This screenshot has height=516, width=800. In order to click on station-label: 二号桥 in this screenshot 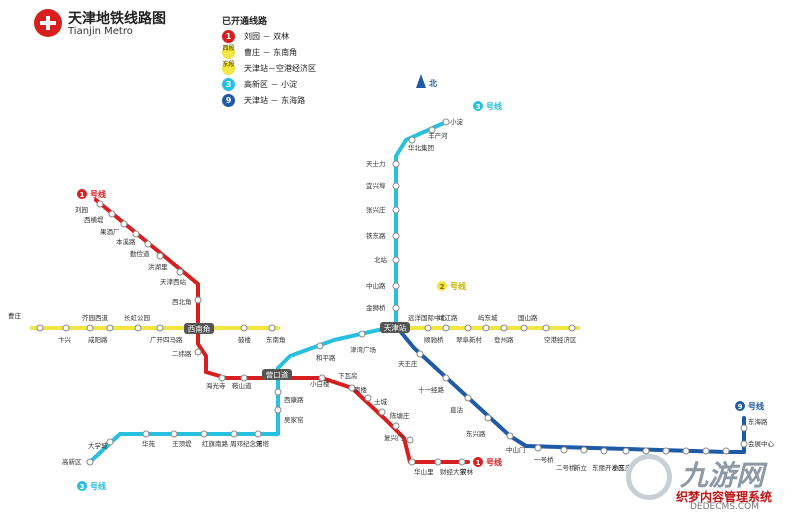, I will do `click(566, 467)`.